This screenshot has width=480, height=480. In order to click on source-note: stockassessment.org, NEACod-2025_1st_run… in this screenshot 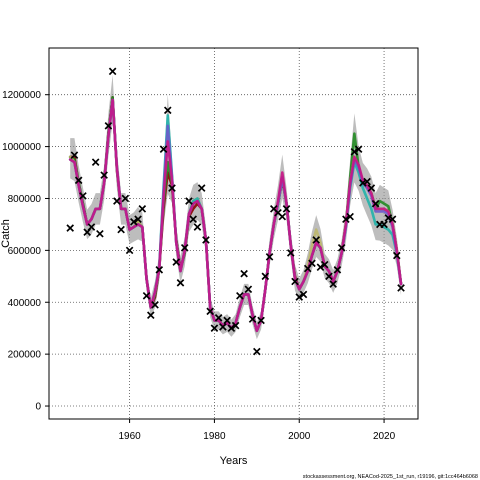, I will do `click(390, 477)`.